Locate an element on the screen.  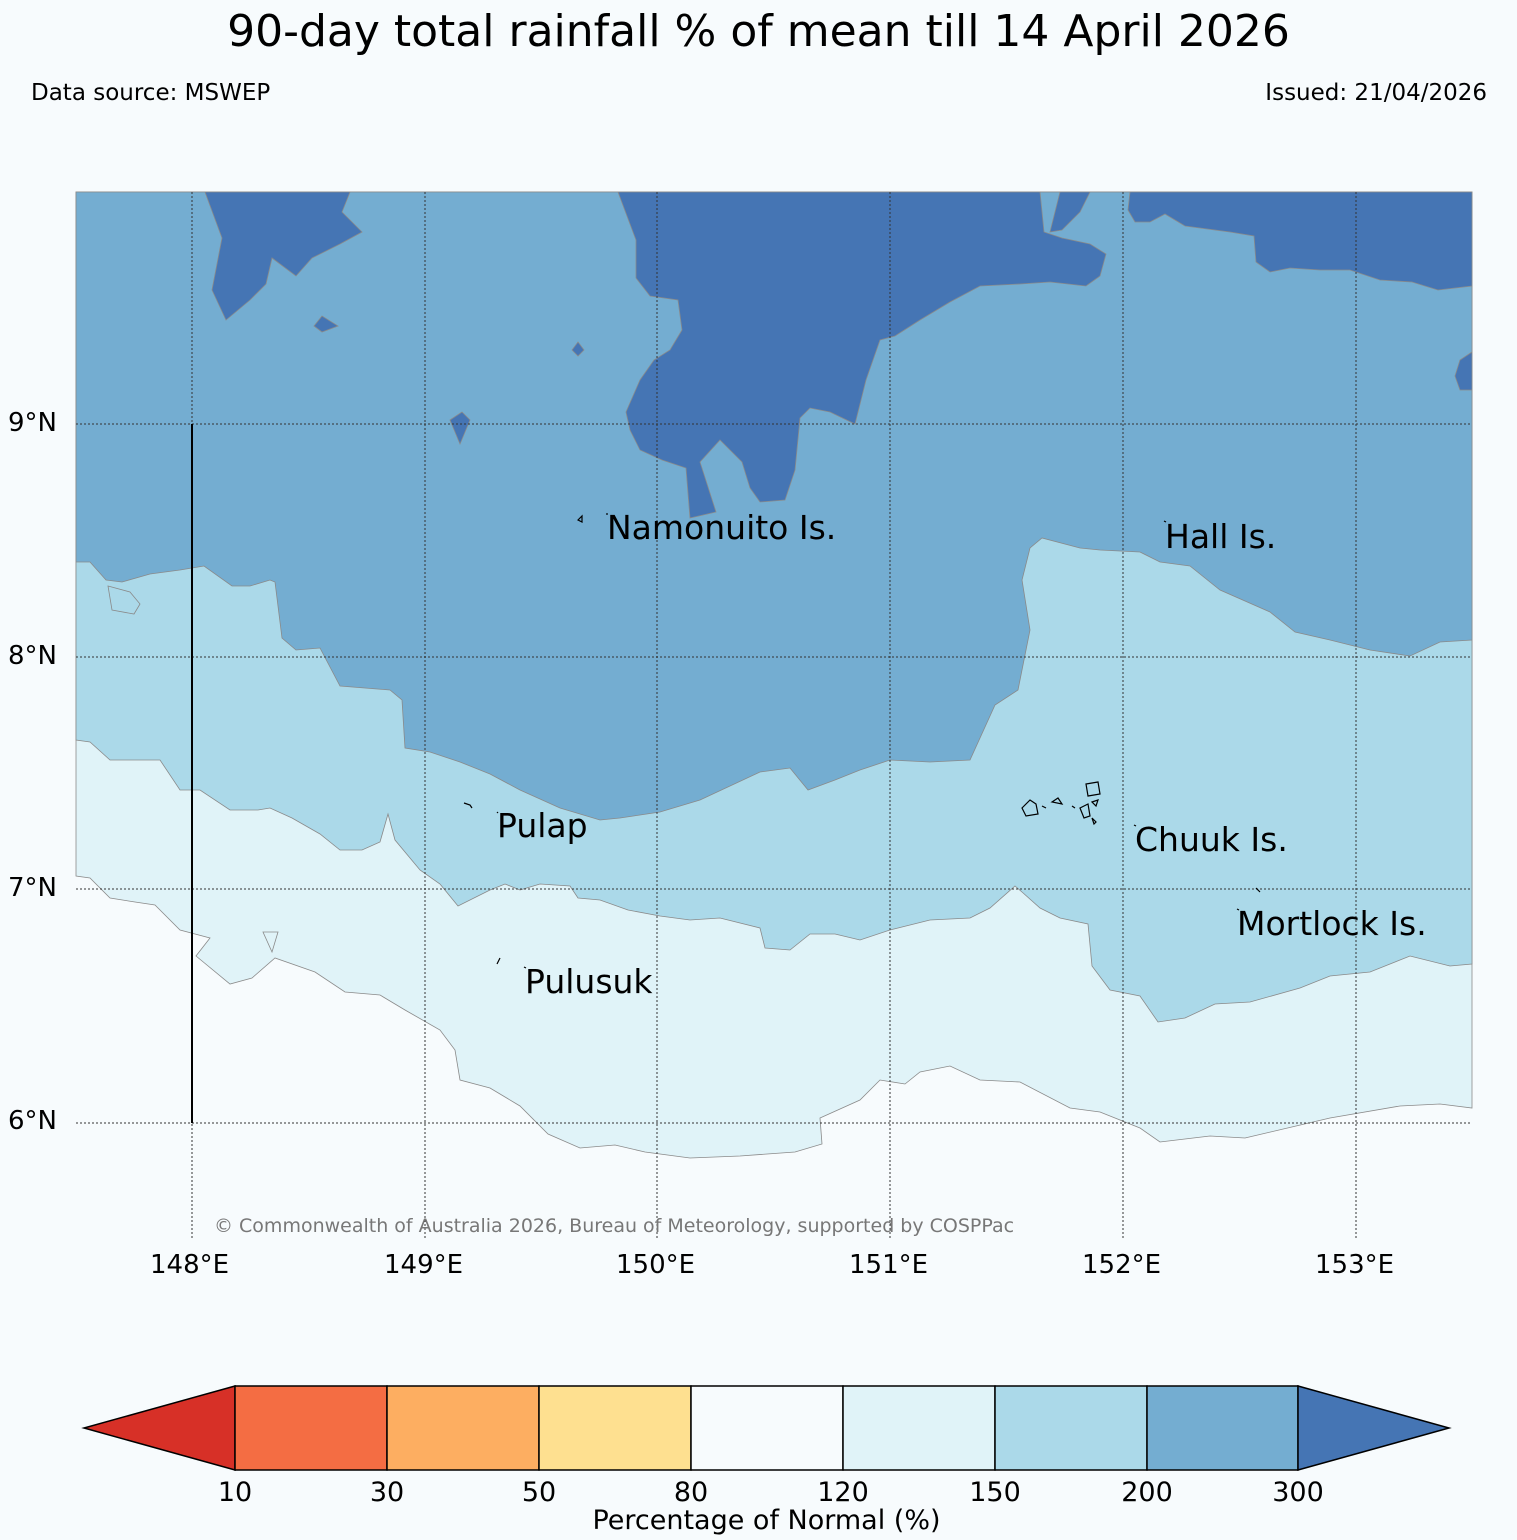
colorbar-tick-150: 150 is located at coordinates (995, 1492).